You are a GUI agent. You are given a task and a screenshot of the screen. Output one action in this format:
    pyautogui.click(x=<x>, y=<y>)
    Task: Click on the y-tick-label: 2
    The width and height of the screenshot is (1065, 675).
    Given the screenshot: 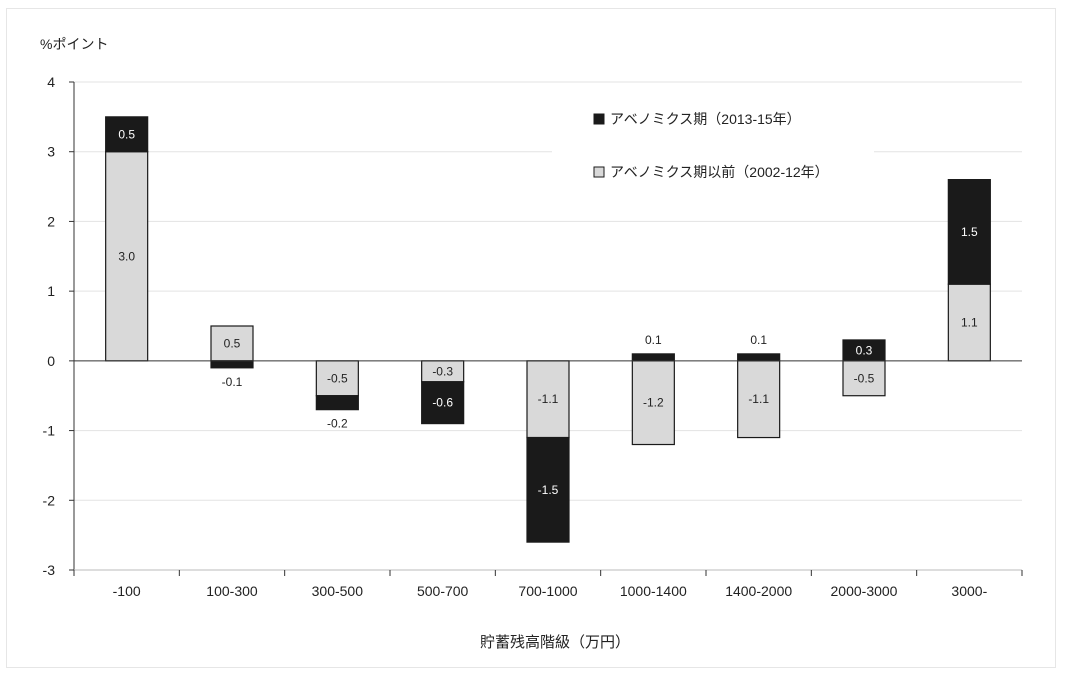 What is the action you would take?
    pyautogui.click(x=51, y=221)
    